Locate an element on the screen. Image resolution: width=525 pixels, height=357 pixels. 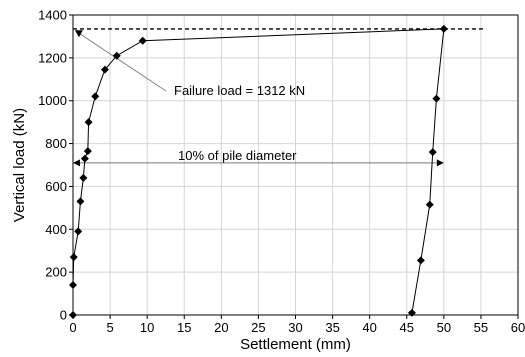
x-tick-label: 50 is located at coordinates (444, 327).